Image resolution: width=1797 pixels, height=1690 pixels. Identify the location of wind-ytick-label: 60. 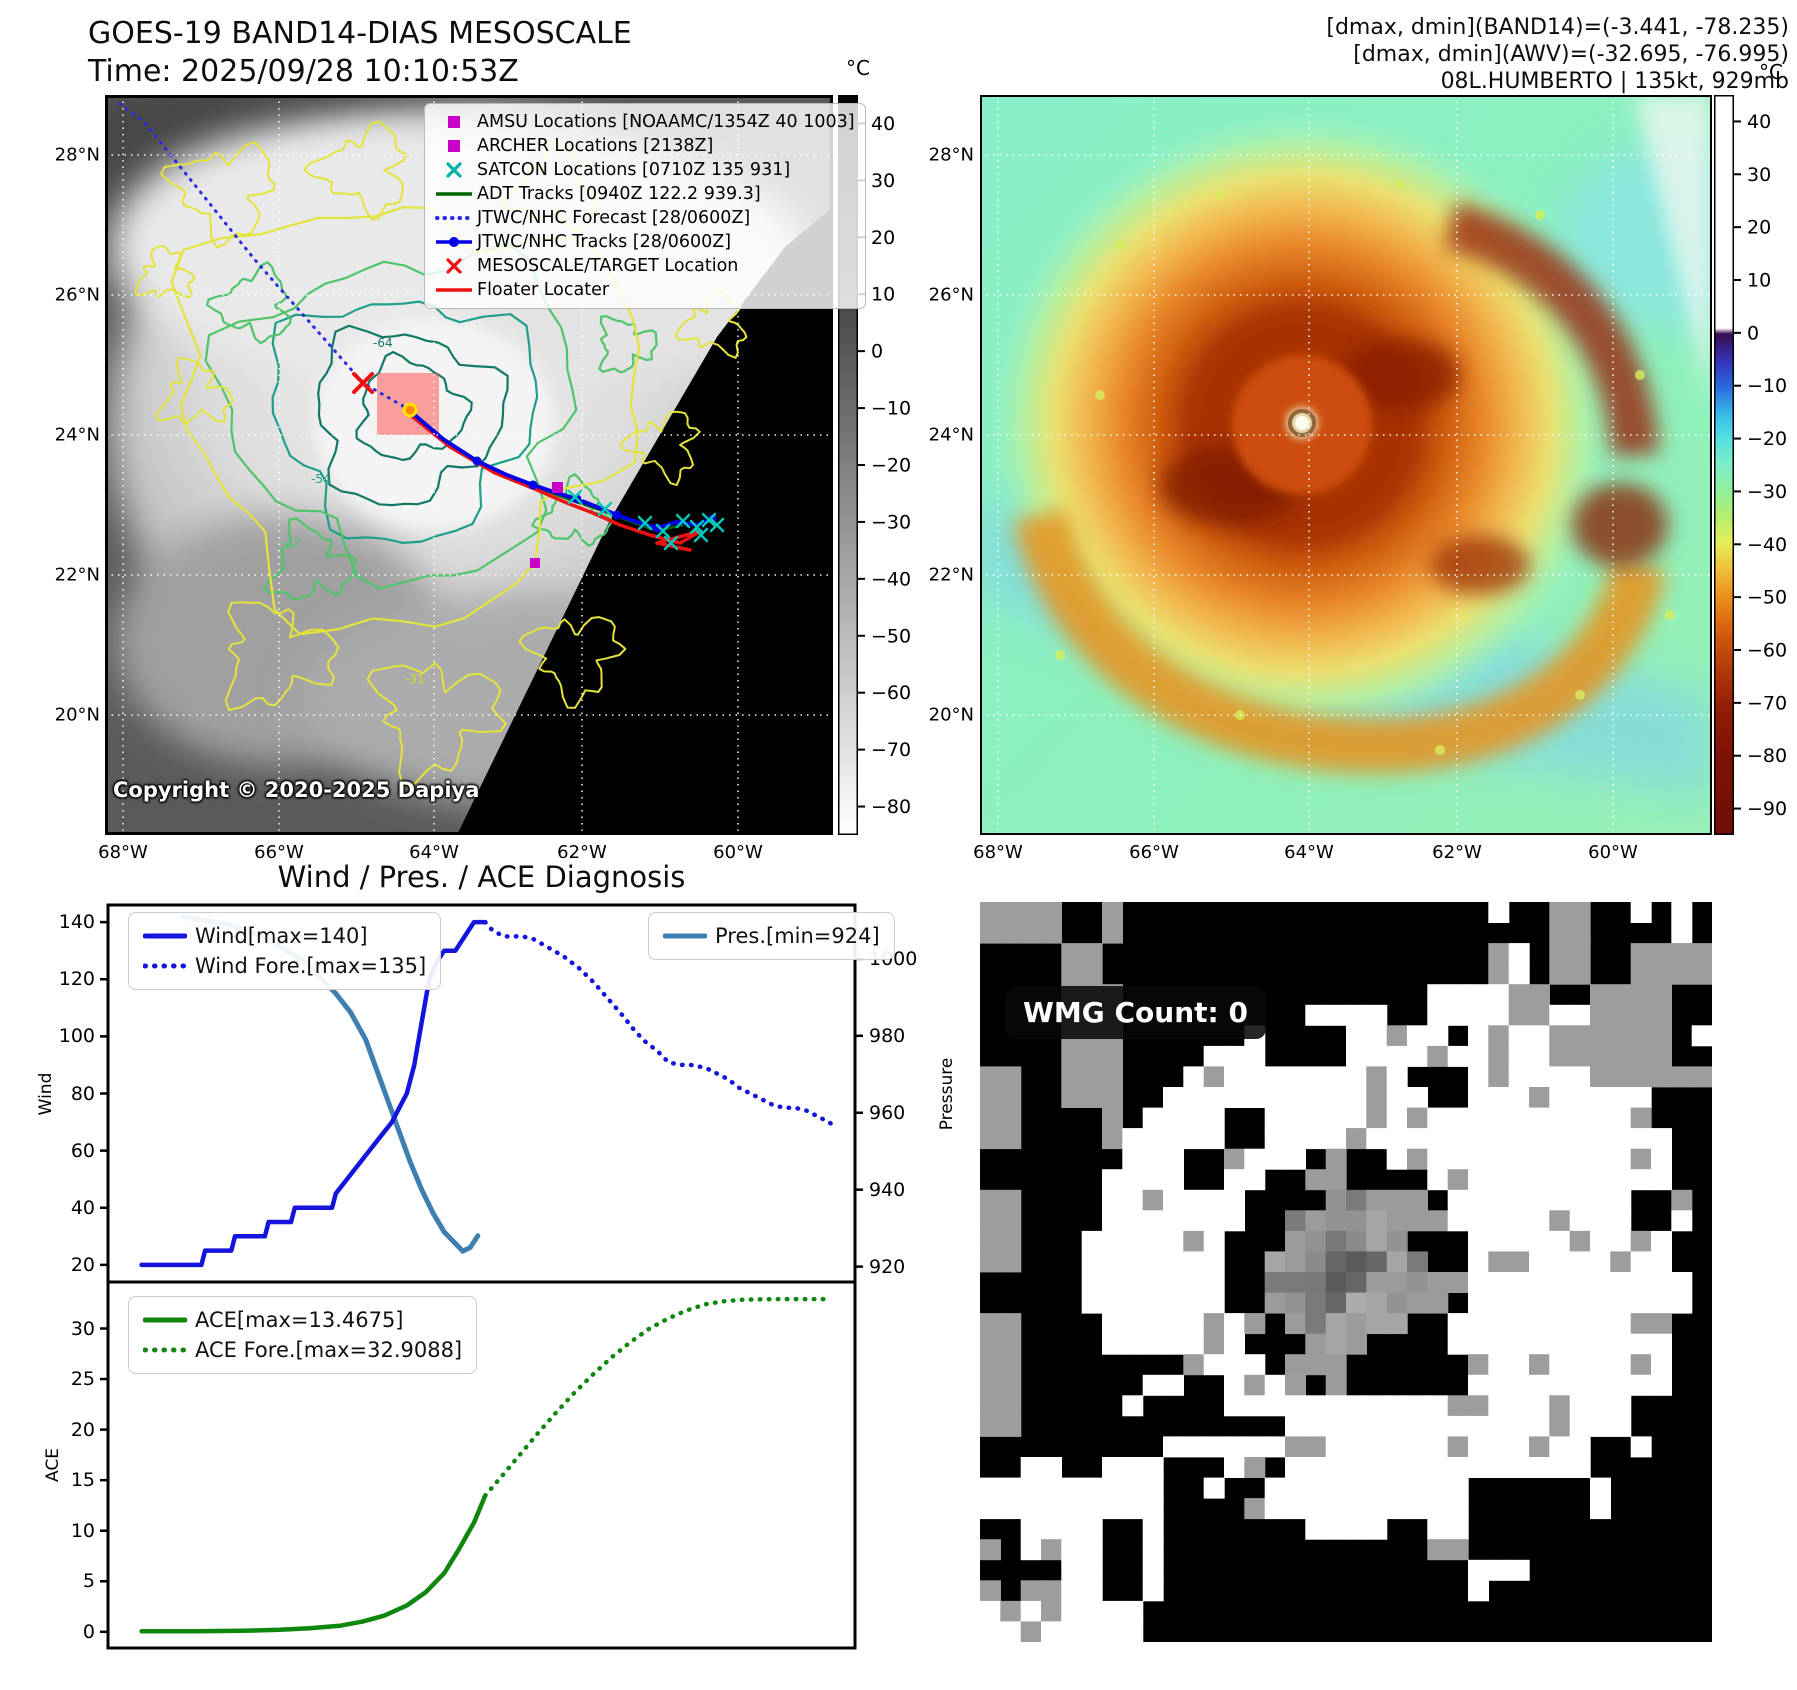
(82, 1150).